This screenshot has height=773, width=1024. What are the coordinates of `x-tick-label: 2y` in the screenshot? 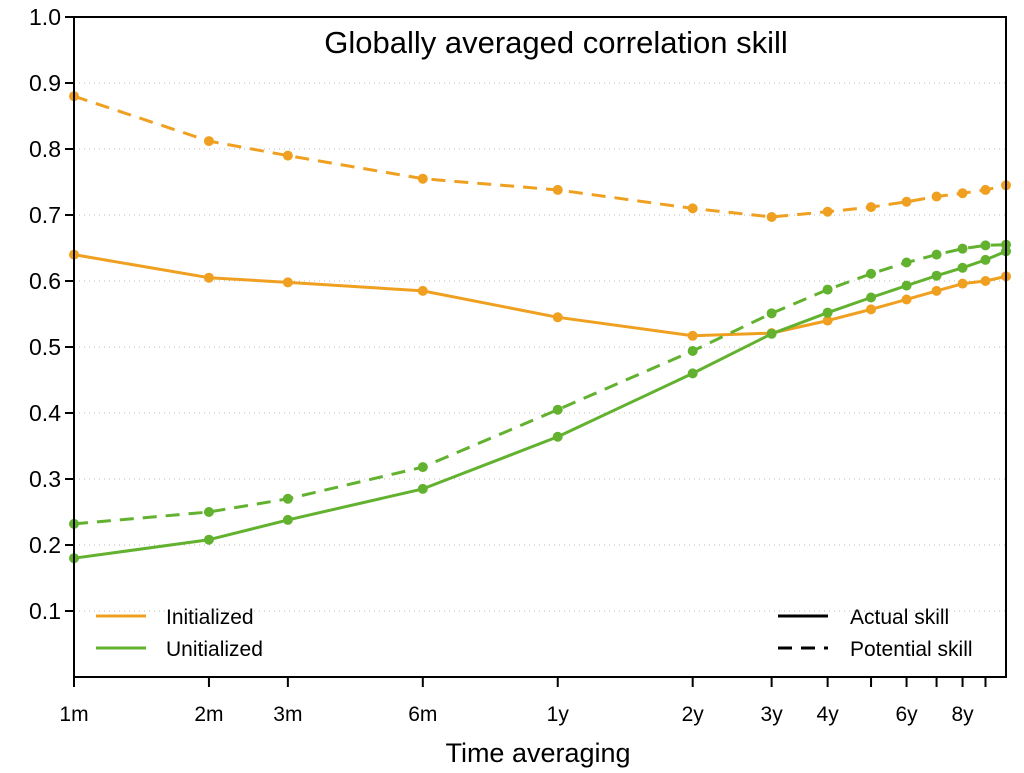 It's located at (693, 714).